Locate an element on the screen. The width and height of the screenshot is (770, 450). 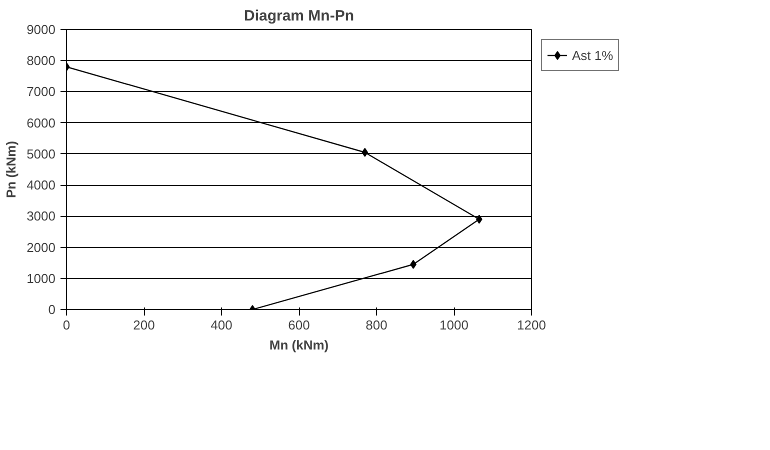
x-tick-label: 1200 is located at coordinates (531, 325).